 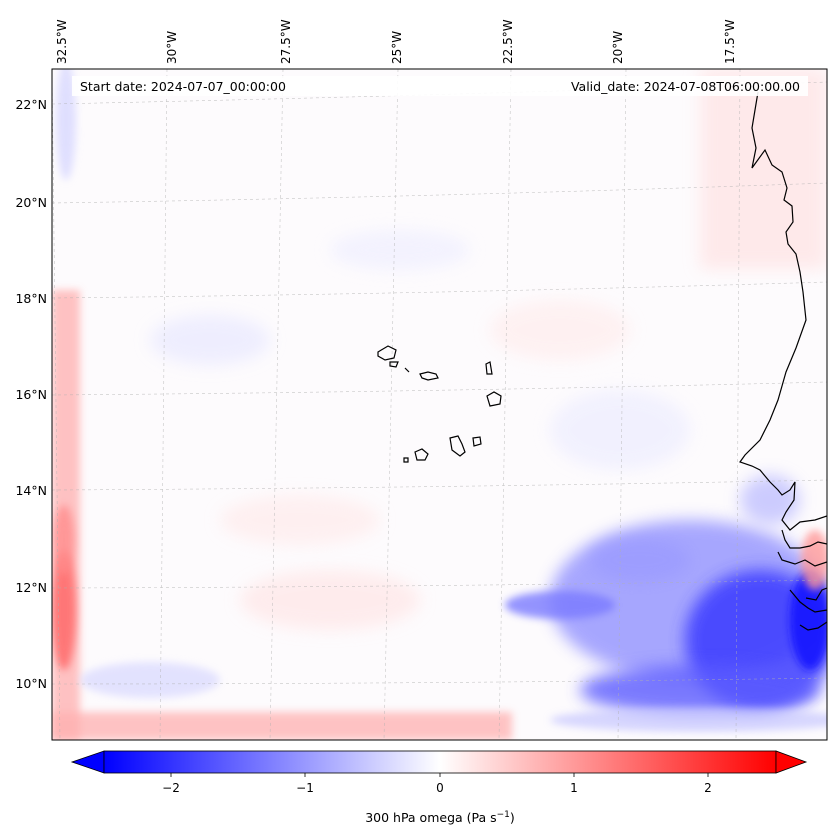 I want to click on latitude-labels: 22°N 20°N 18°N 16°N 14°N 12°N 10°N, so click(x=31, y=394).